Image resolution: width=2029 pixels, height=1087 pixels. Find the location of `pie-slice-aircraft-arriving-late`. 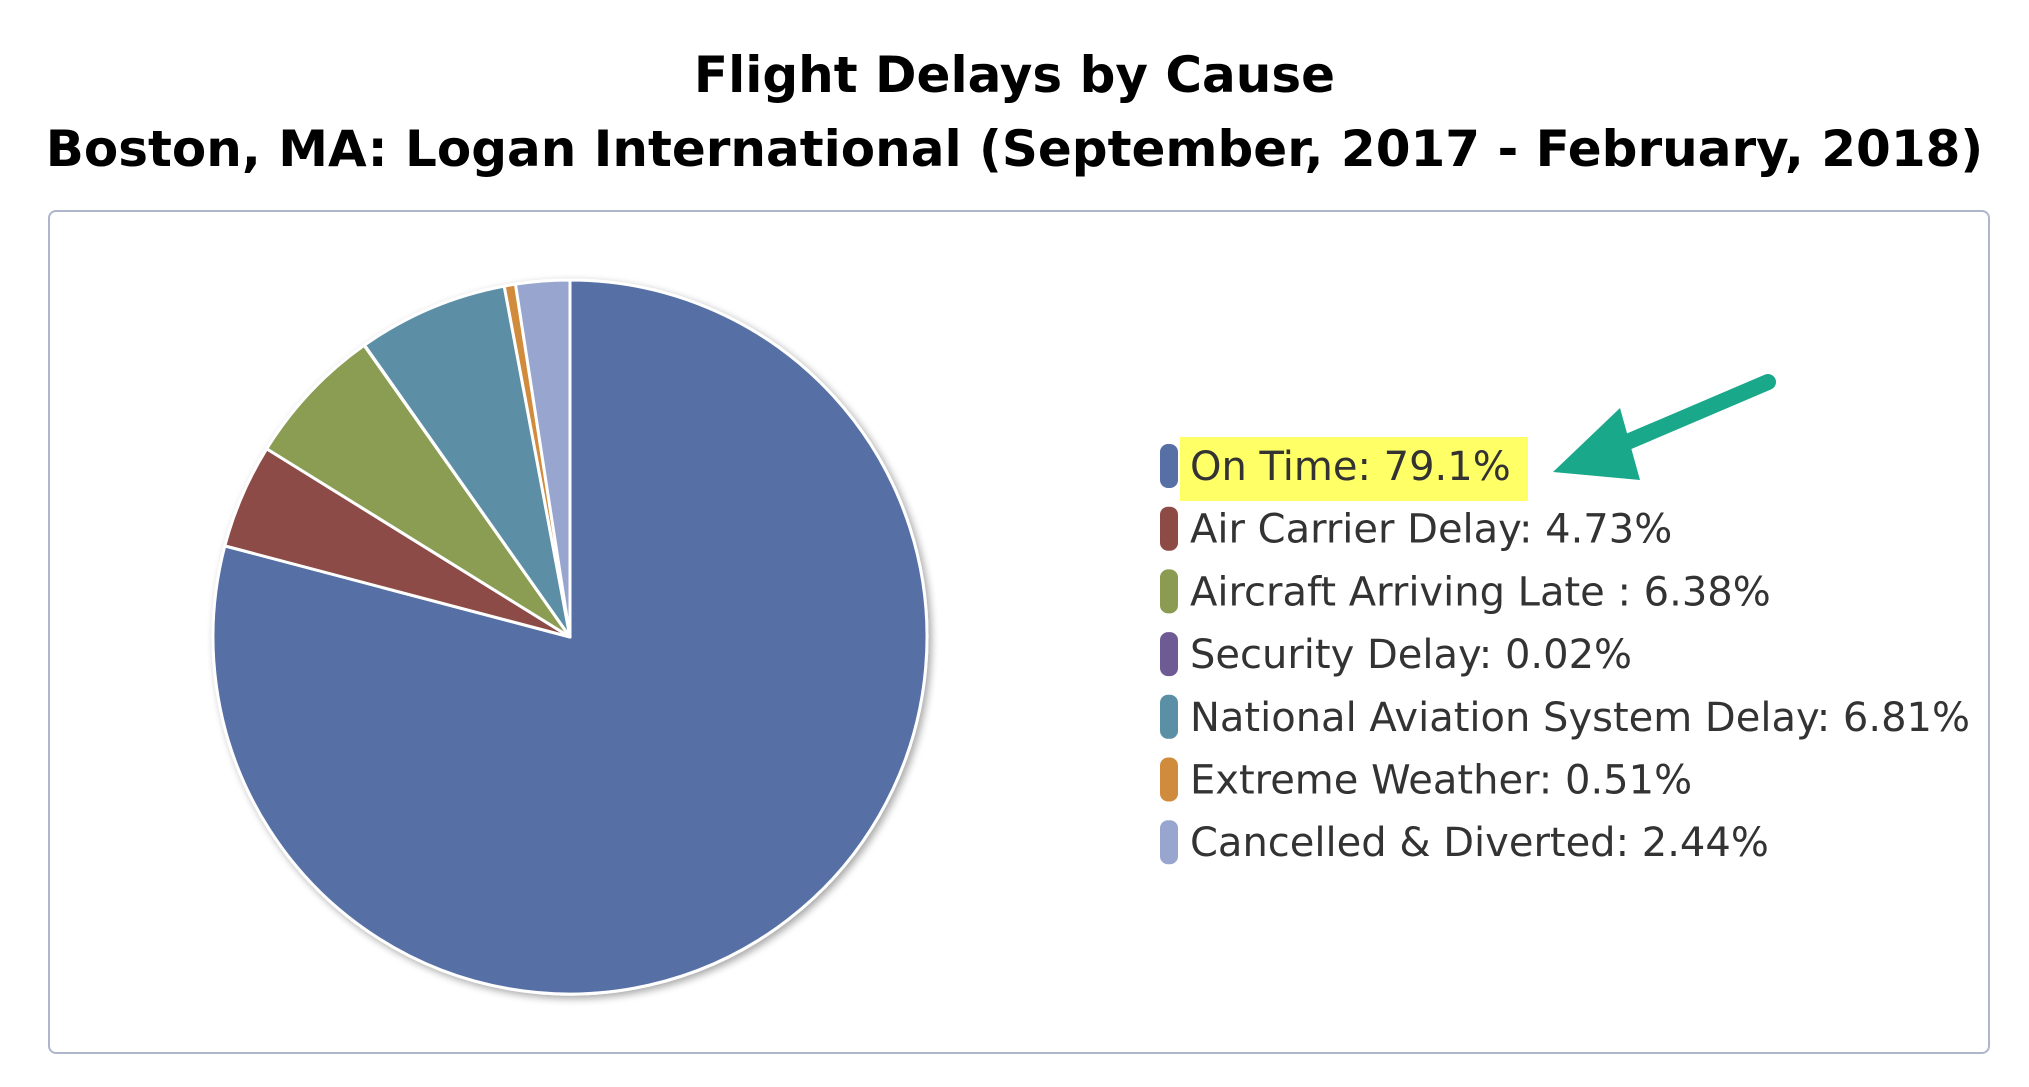

pie-slice-aircraft-arriving-late is located at coordinates (418, 491).